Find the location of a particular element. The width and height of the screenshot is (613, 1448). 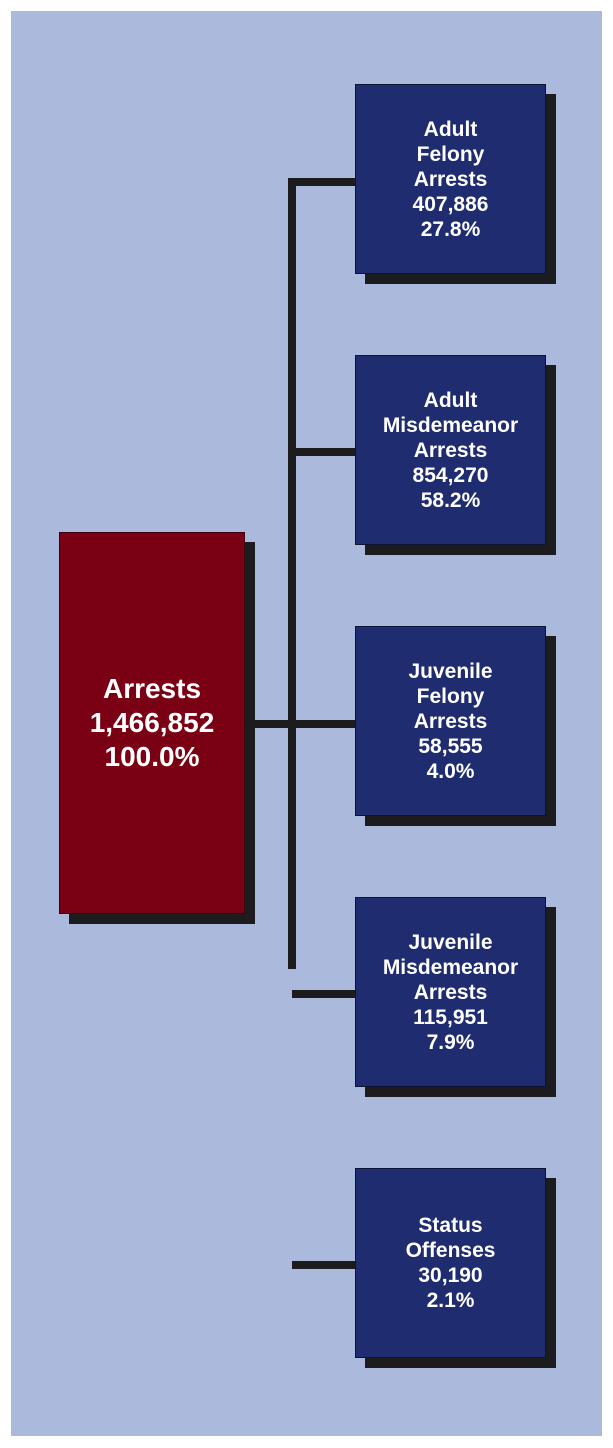

child-count: 854,270 is located at coordinates (450, 475).